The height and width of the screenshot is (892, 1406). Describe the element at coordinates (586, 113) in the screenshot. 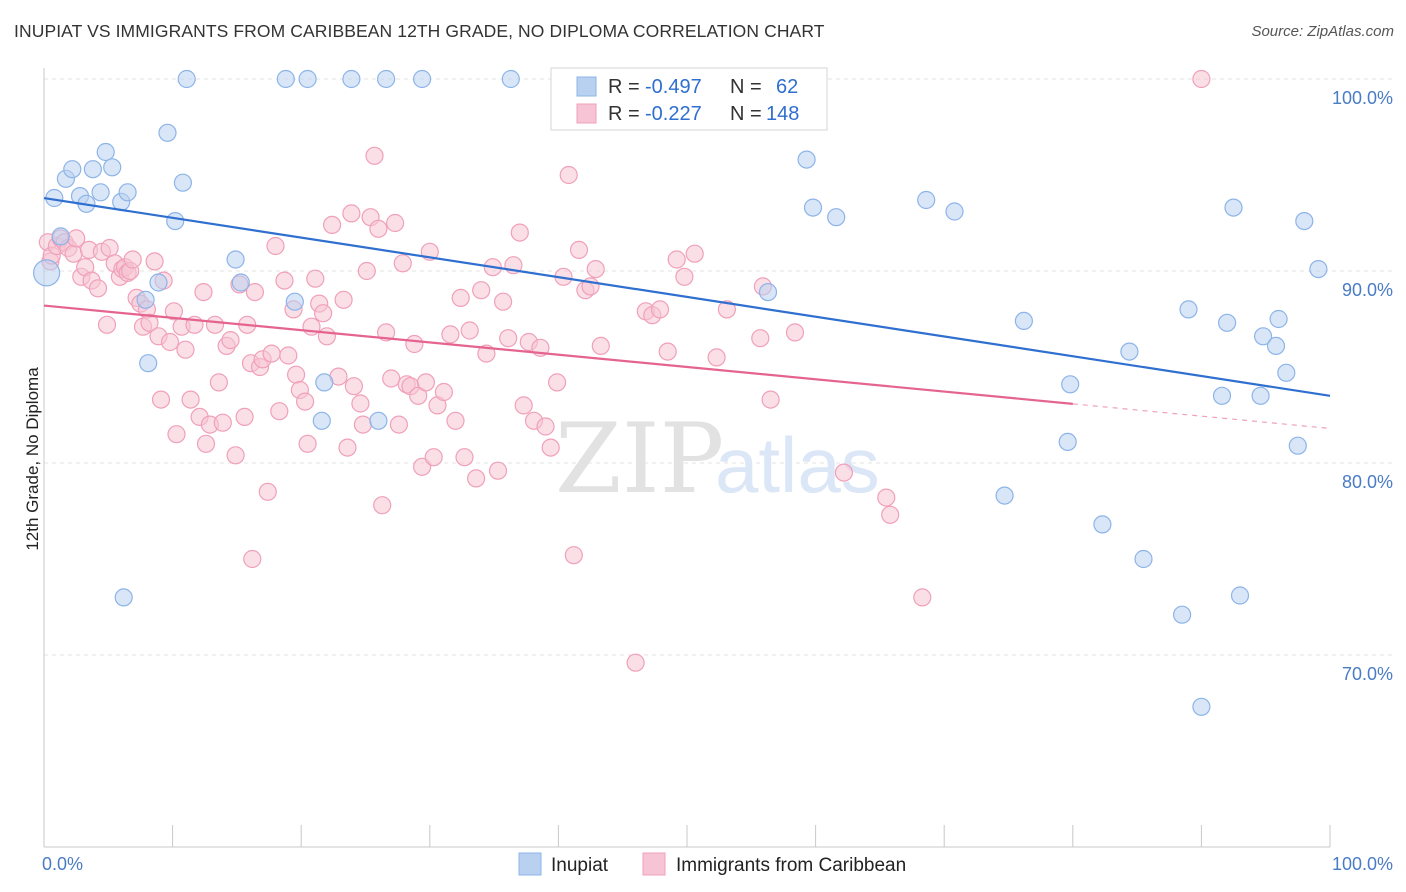

I see `legend-swatch-caribbean` at that location.